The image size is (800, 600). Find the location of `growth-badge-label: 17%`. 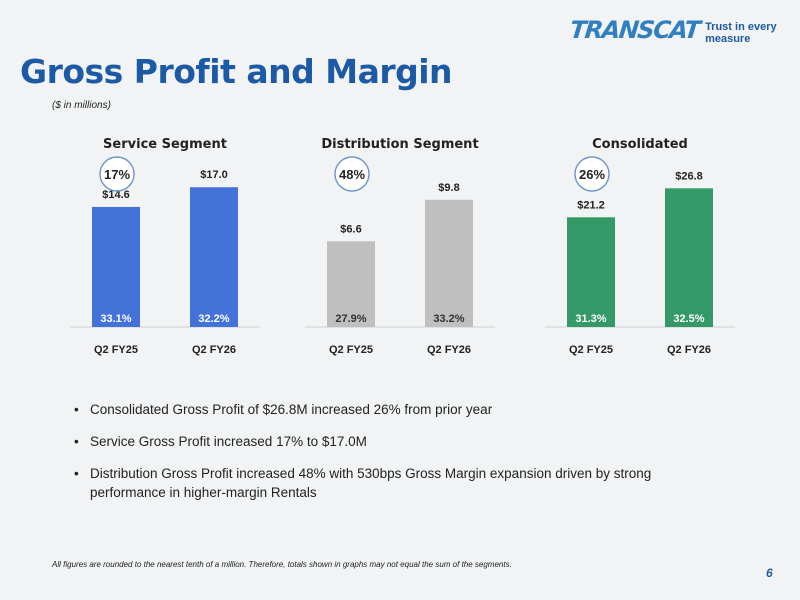

growth-badge-label: 17% is located at coordinates (117, 174).